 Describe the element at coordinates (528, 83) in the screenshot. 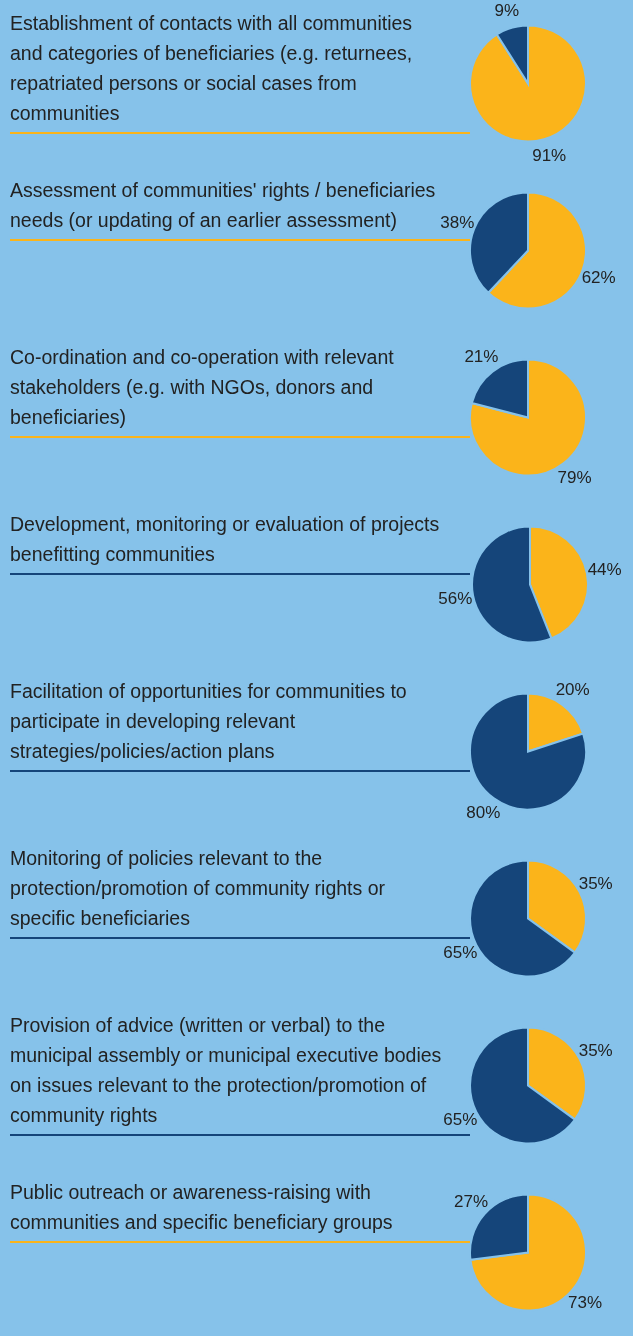

I see `pie-slice` at that location.